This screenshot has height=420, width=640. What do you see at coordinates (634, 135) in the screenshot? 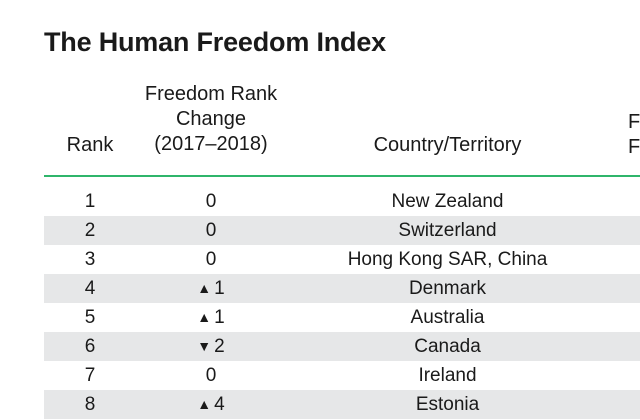
I see `cropped-column-header: F F` at bounding box center [634, 135].